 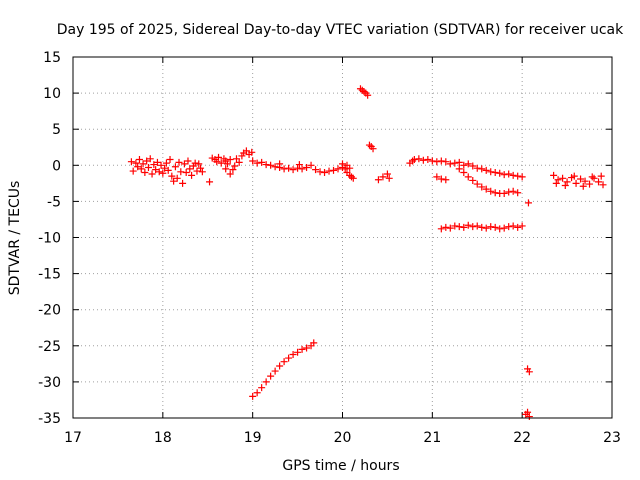 What do you see at coordinates (343, 438) in the screenshot?
I see `x-tick-label: 20` at bounding box center [343, 438].